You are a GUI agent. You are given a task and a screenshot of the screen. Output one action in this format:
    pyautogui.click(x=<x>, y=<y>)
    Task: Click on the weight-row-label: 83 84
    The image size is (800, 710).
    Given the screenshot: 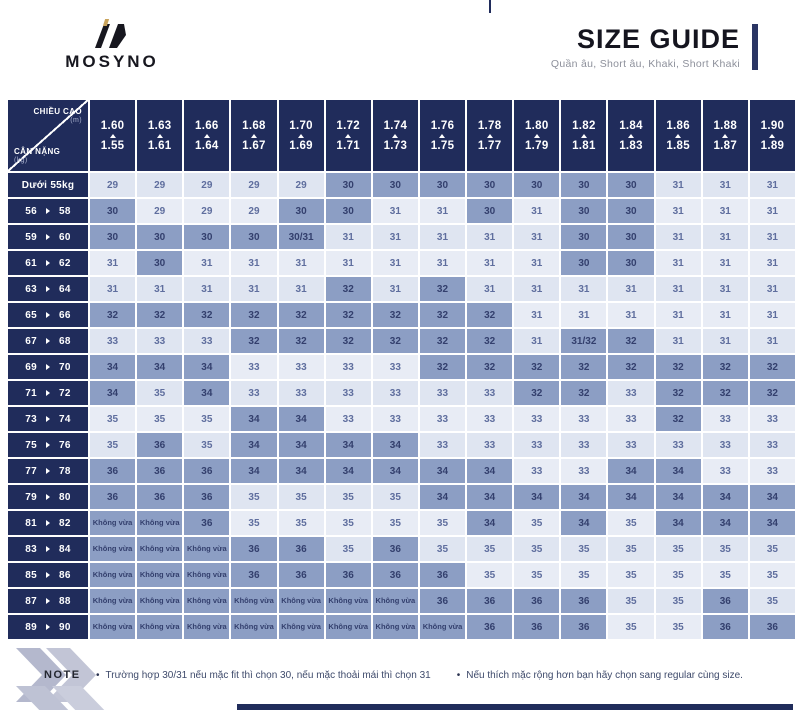 What is the action you would take?
    pyautogui.click(x=48, y=549)
    